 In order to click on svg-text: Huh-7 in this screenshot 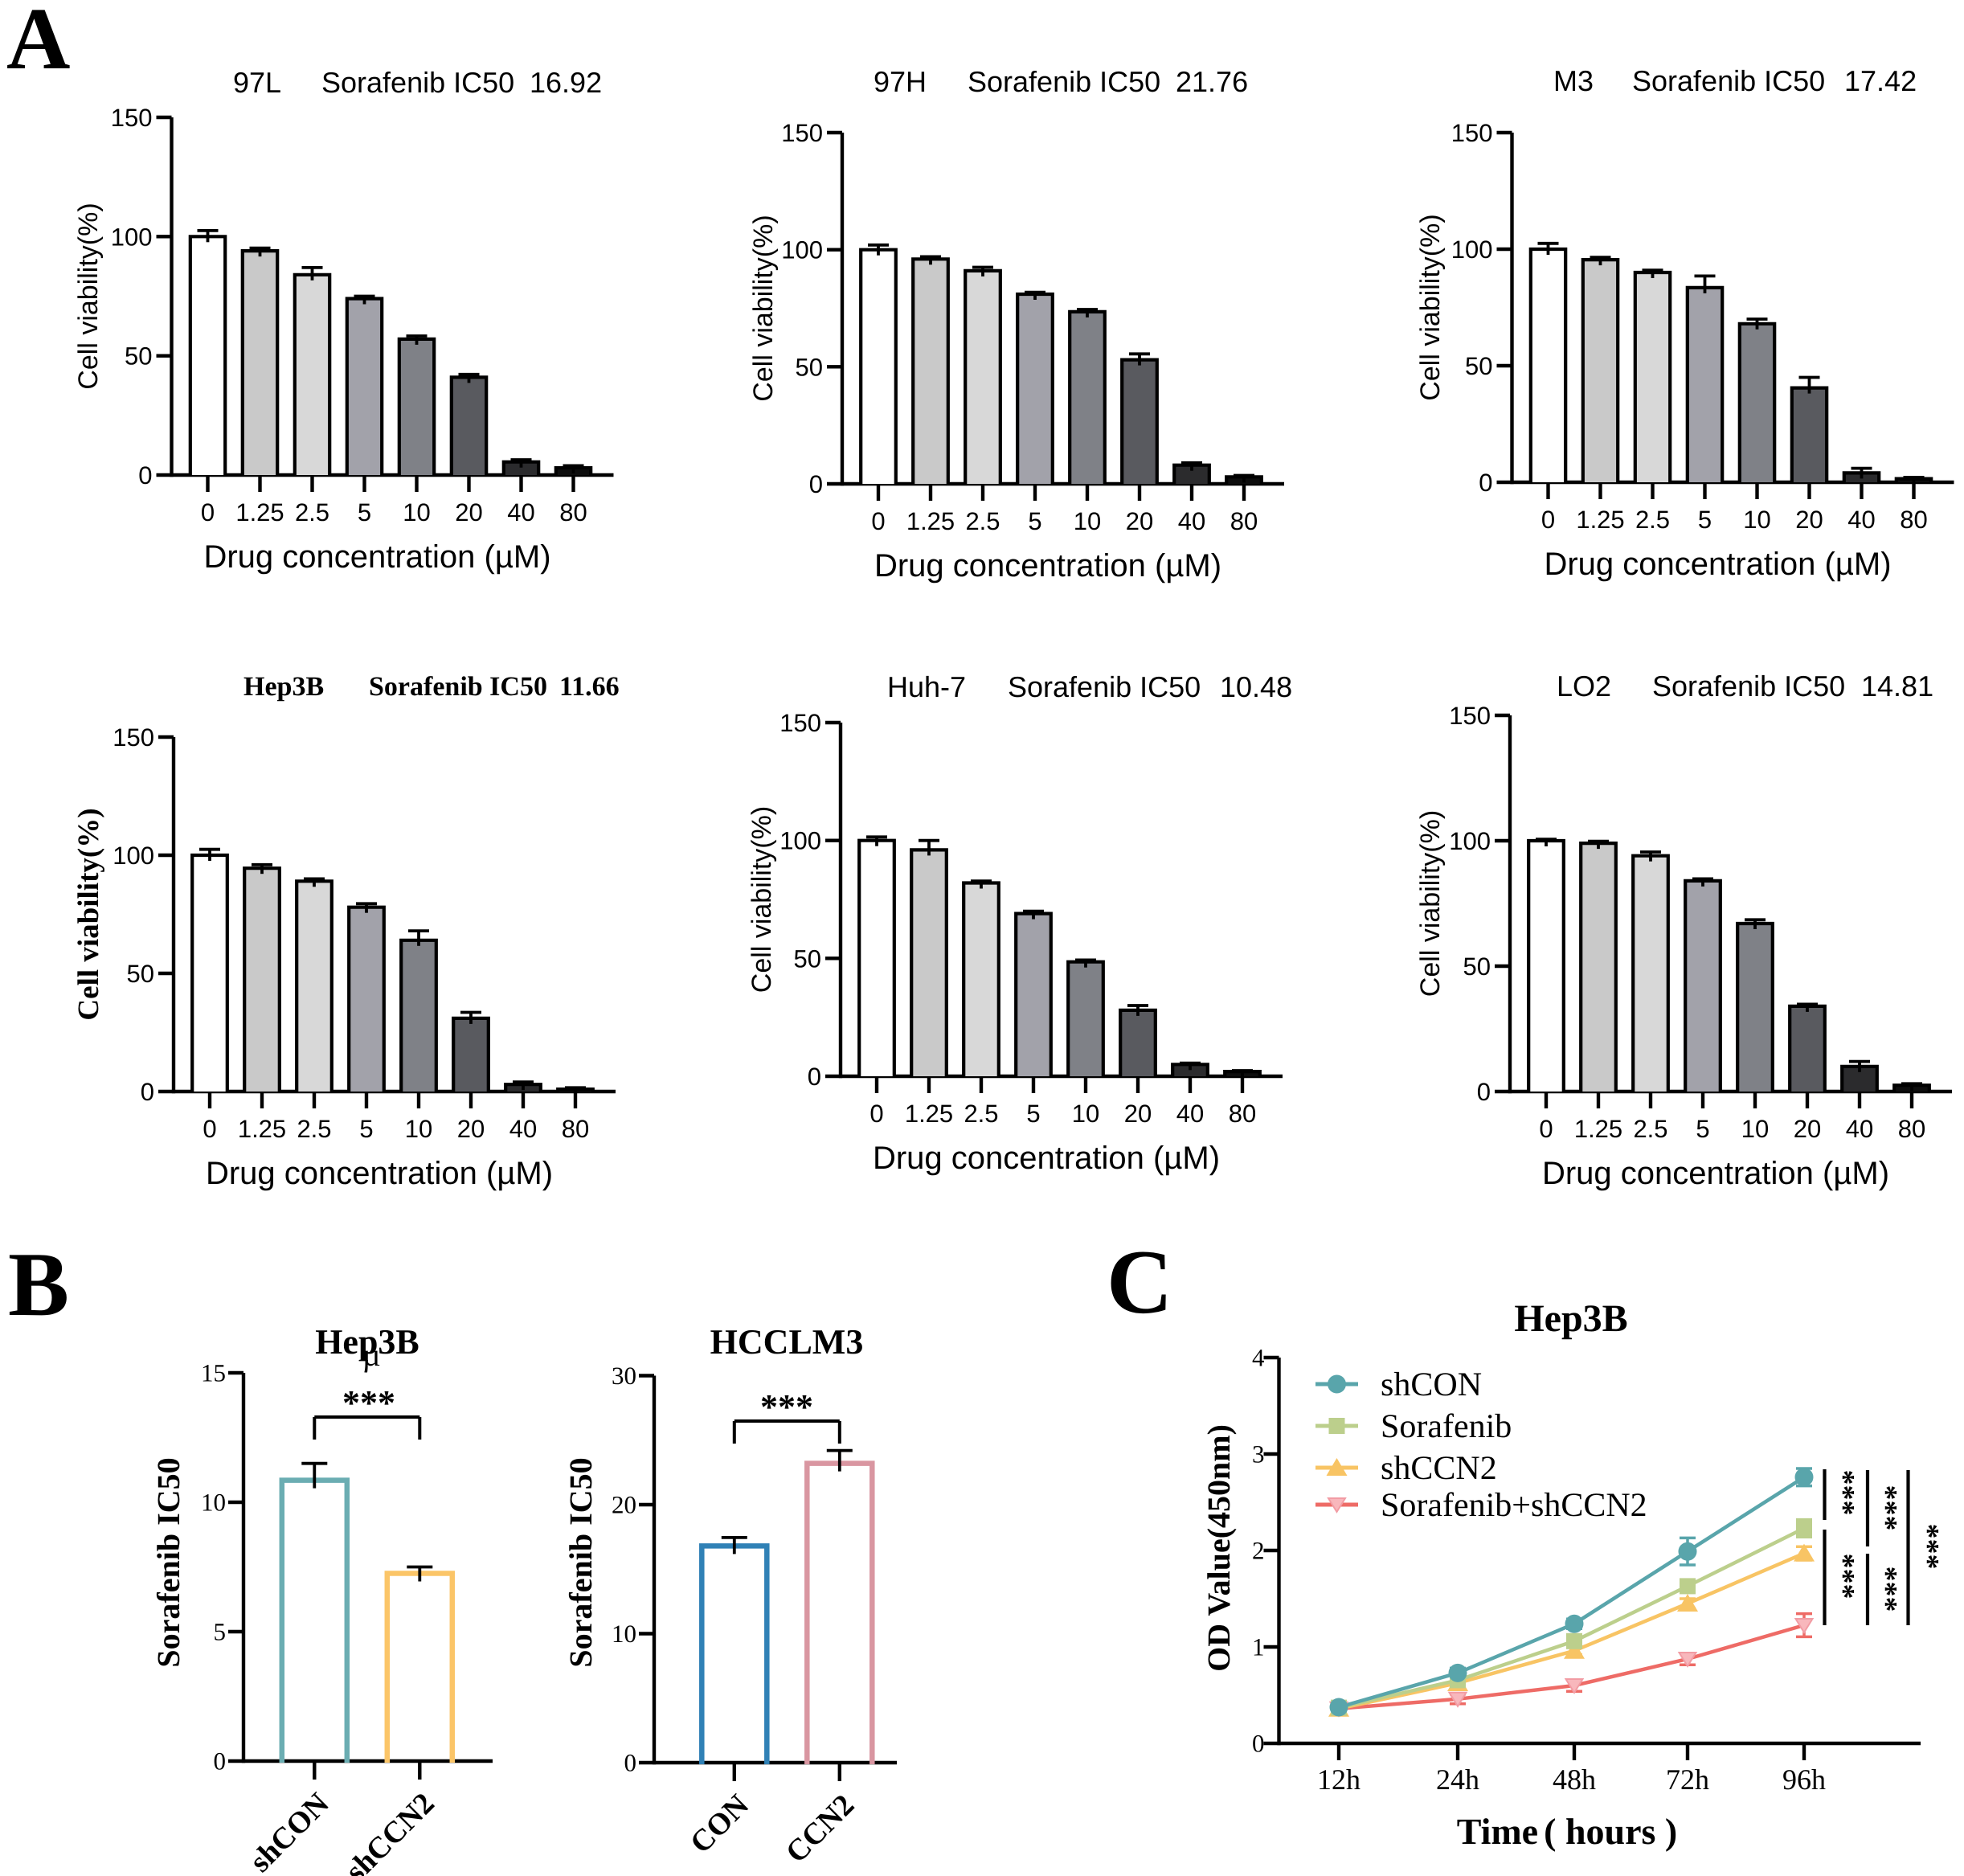, I will do `click(927, 686)`.